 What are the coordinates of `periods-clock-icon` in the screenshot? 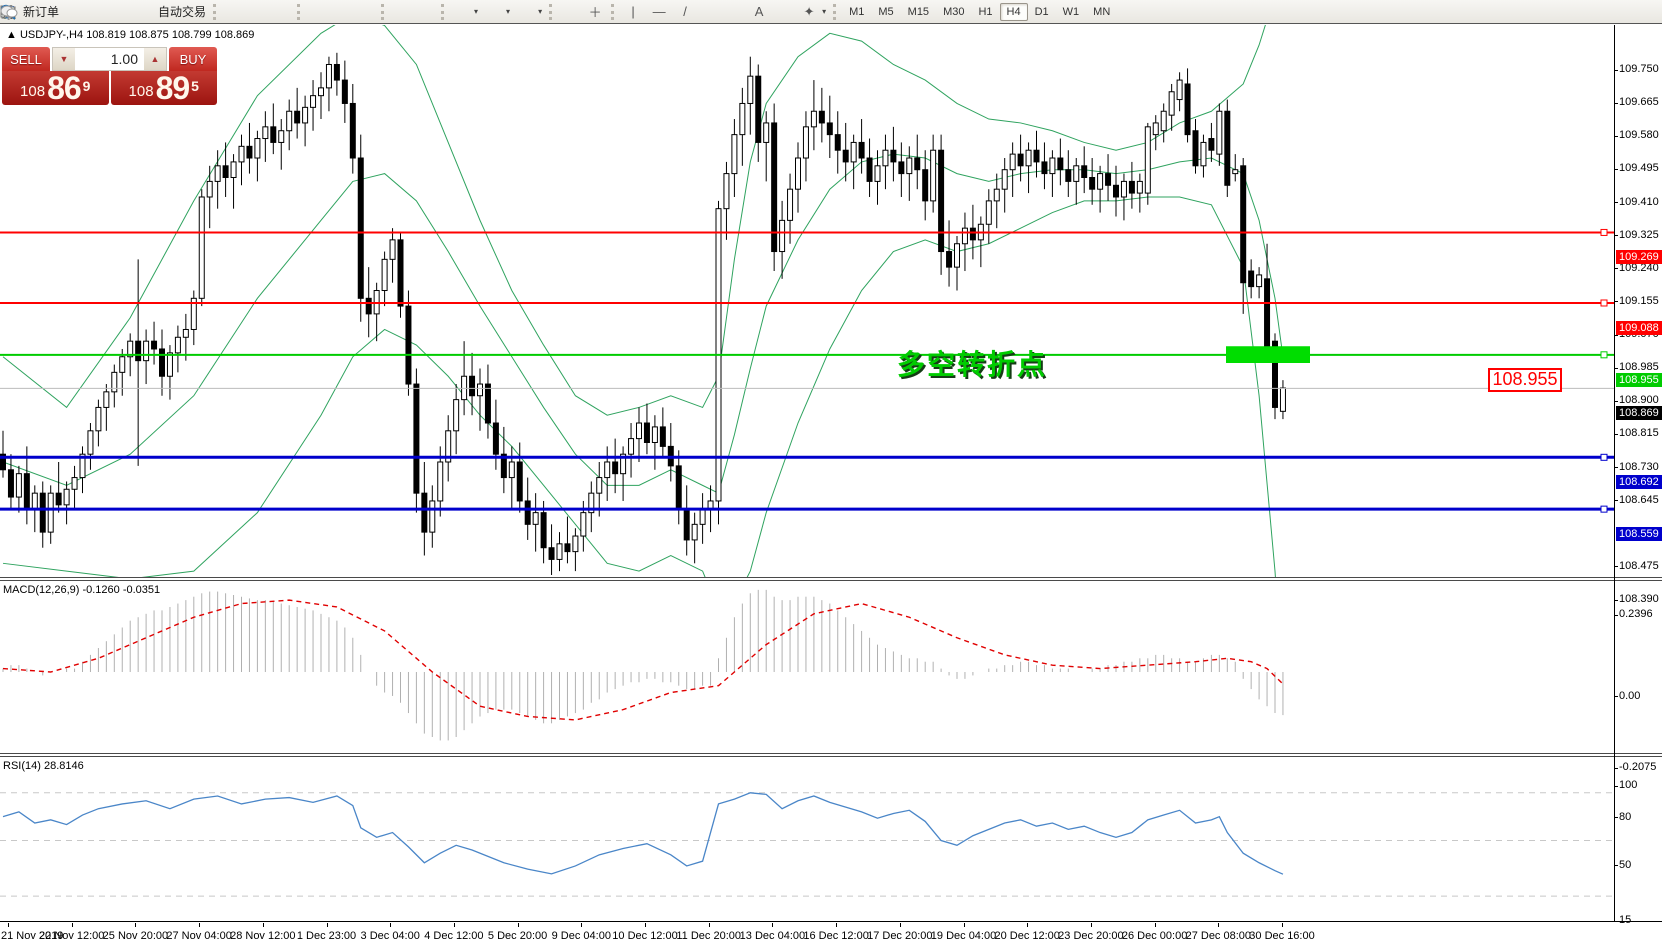 It's located at (251, 12).